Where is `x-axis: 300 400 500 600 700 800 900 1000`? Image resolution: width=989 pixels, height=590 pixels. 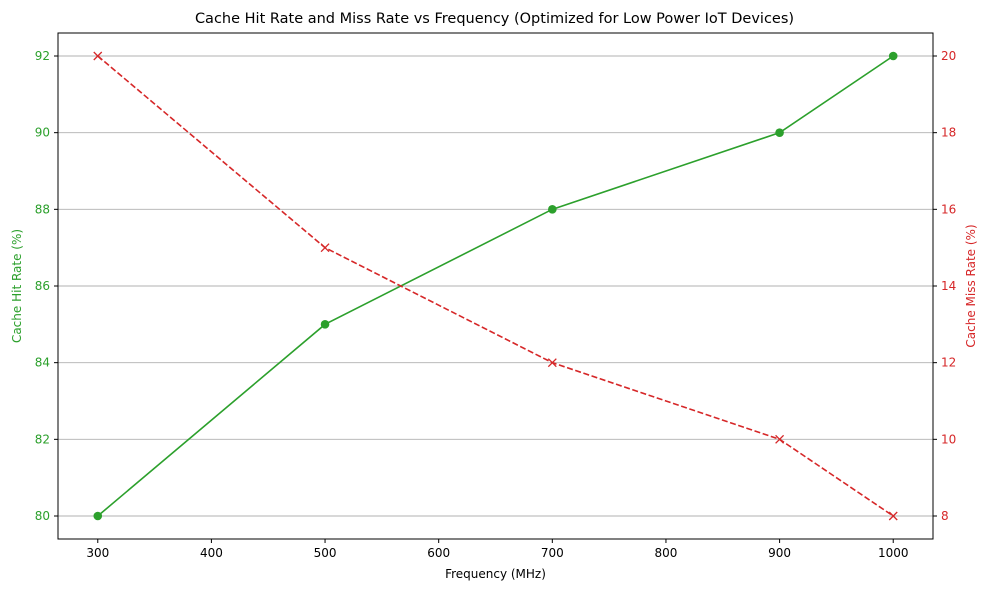
x-axis: 300 400 500 600 700 800 900 1000 is located at coordinates (497, 549).